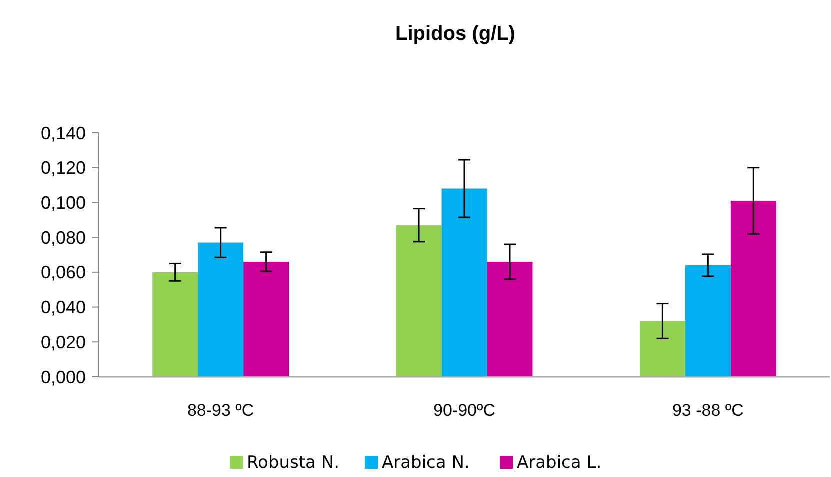 This screenshot has width=831, height=477. Describe the element at coordinates (63, 308) in the screenshot. I see `y-tick-label: 0,040` at that location.